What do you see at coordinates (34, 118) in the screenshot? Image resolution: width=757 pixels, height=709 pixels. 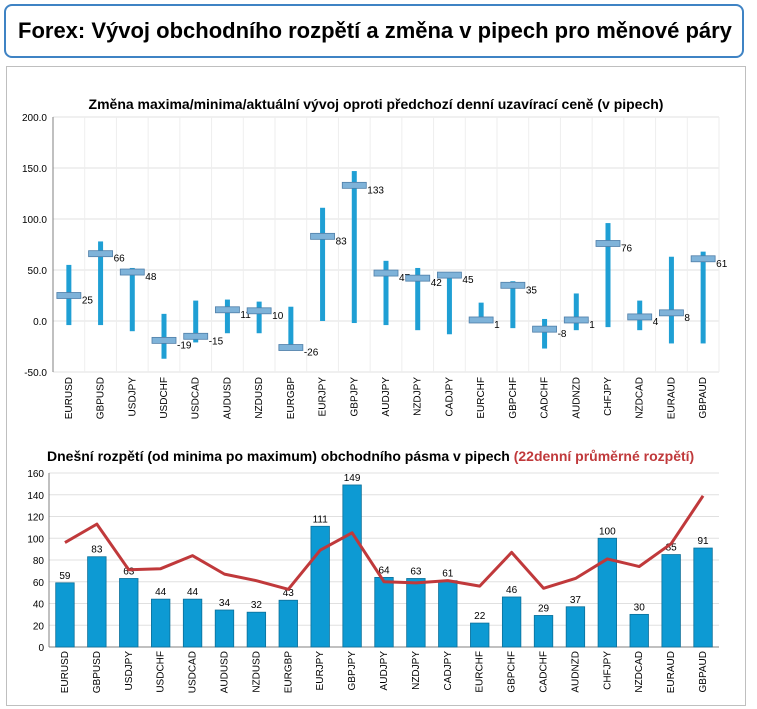 I see `chart1-ytick-label: 200.0` at bounding box center [34, 118].